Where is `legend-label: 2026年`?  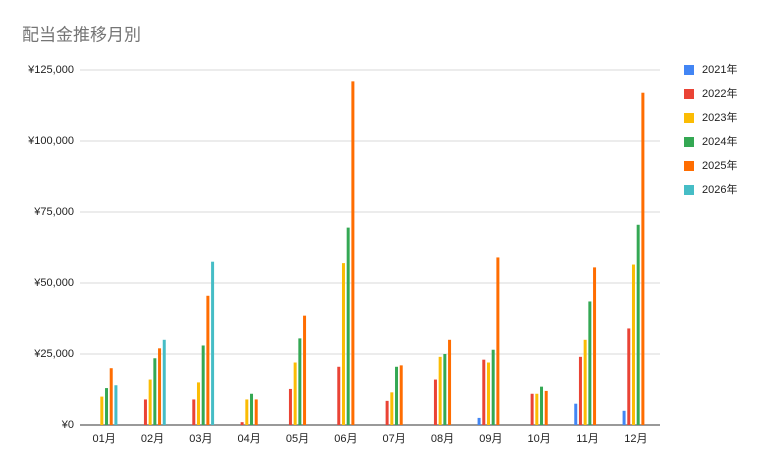 legend-label: 2026年 is located at coordinates (719, 189).